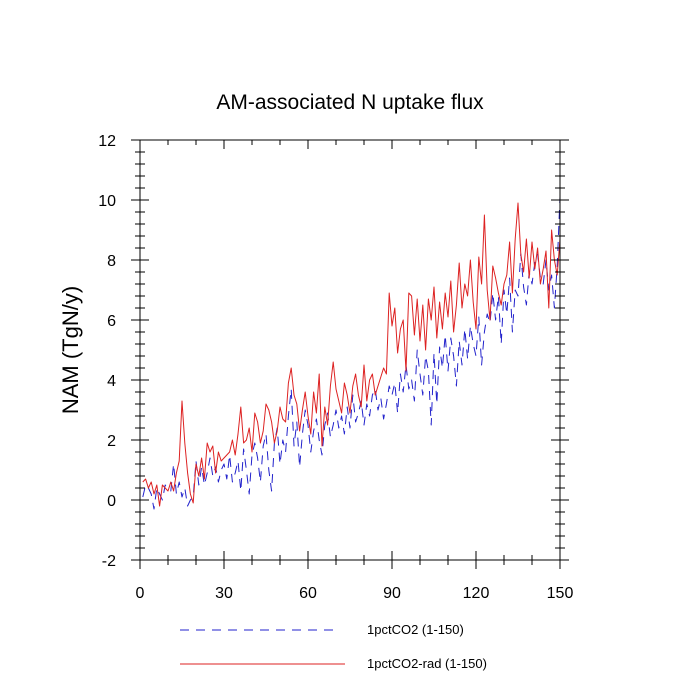  I want to click on y-tick-label: -2, so click(109, 561).